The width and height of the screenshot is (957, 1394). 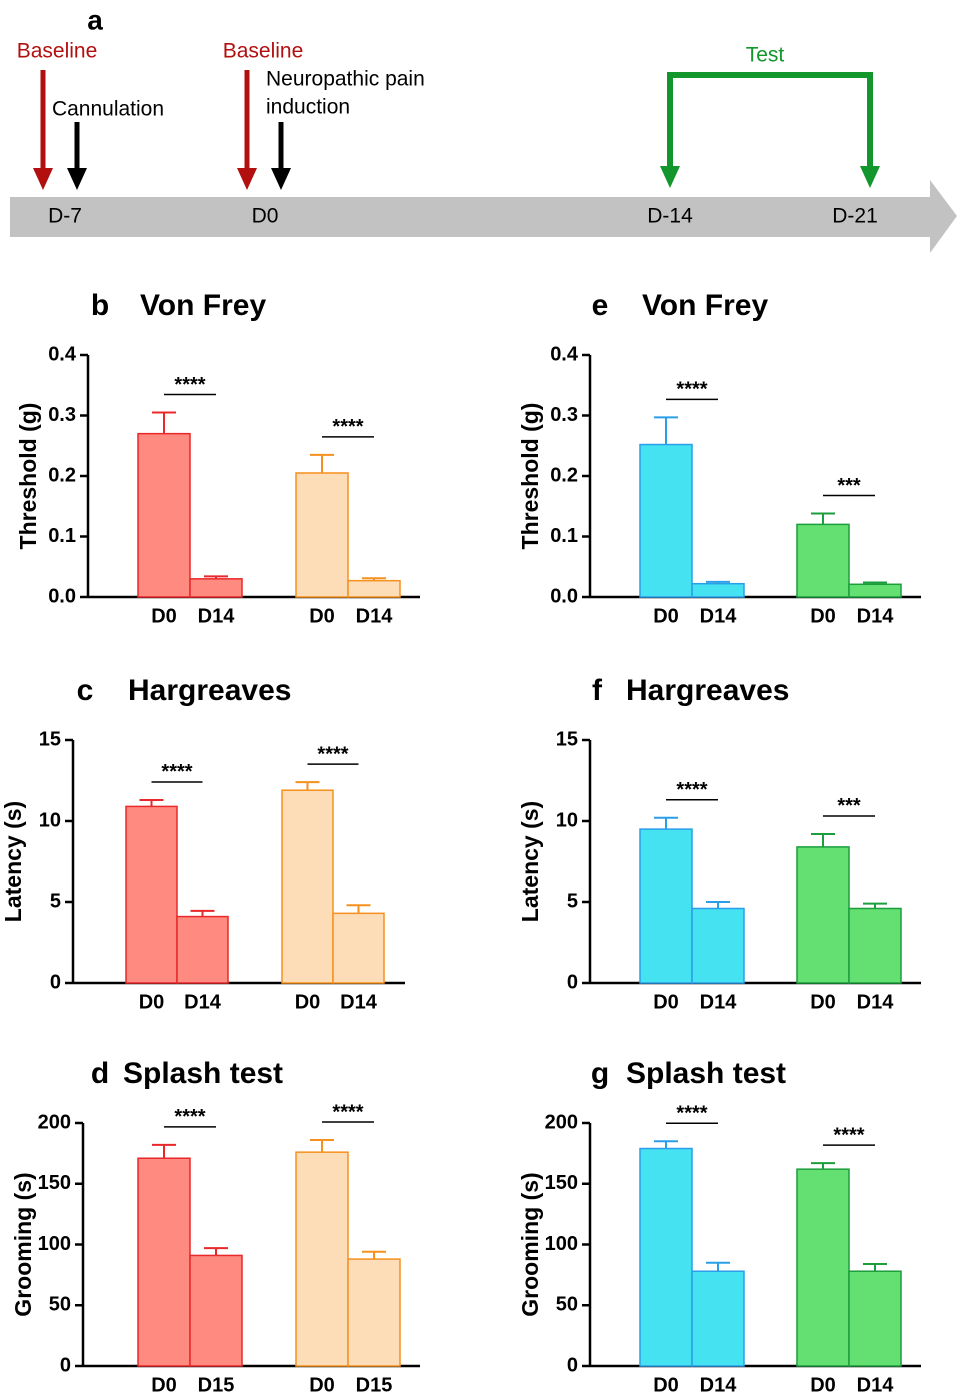 I want to click on panel-label: d, so click(x=100, y=1073).